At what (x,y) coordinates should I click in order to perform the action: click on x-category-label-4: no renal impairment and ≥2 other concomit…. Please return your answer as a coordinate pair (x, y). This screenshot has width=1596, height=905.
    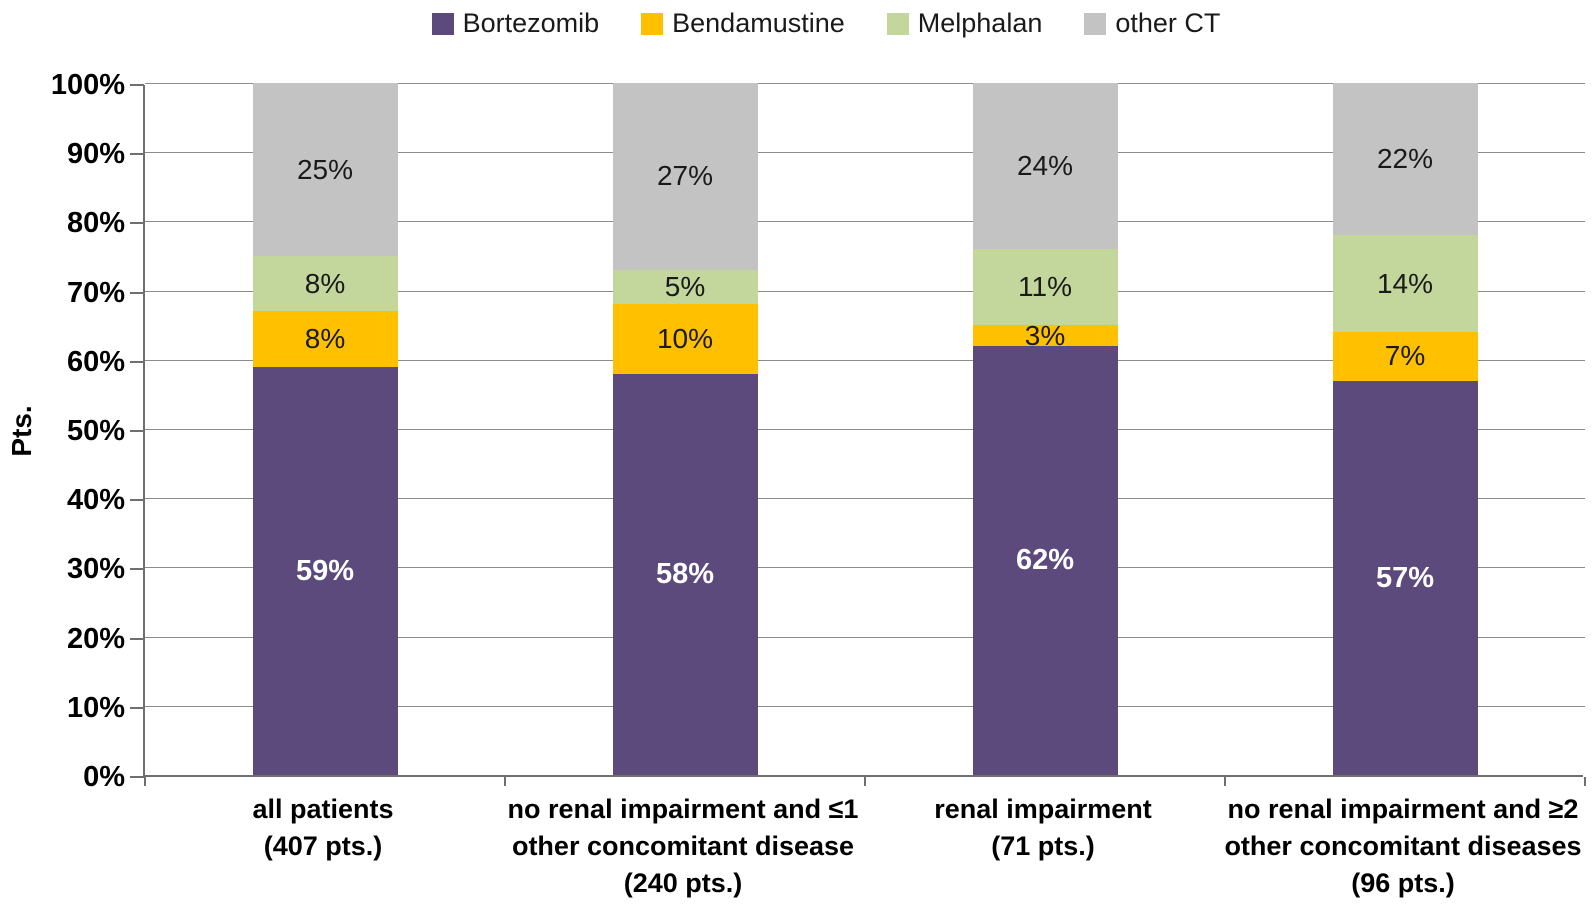
    Looking at the image, I should click on (1392, 846).